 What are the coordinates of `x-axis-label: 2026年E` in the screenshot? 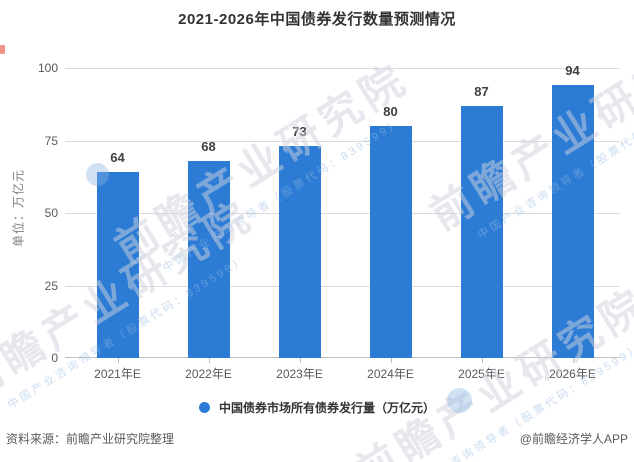 It's located at (572, 374).